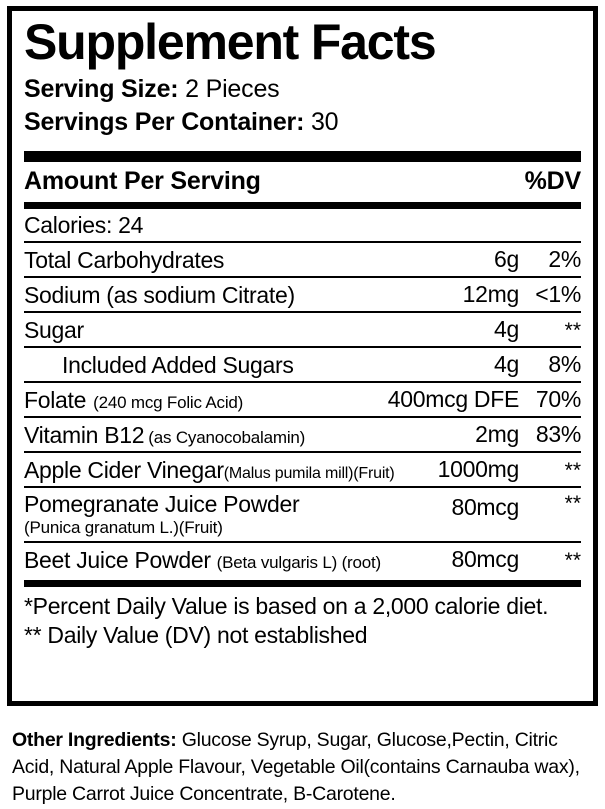 The width and height of the screenshot is (605, 809). Describe the element at coordinates (124, 260) in the screenshot. I see `nutrient-name: Total Carbohydrates` at that location.